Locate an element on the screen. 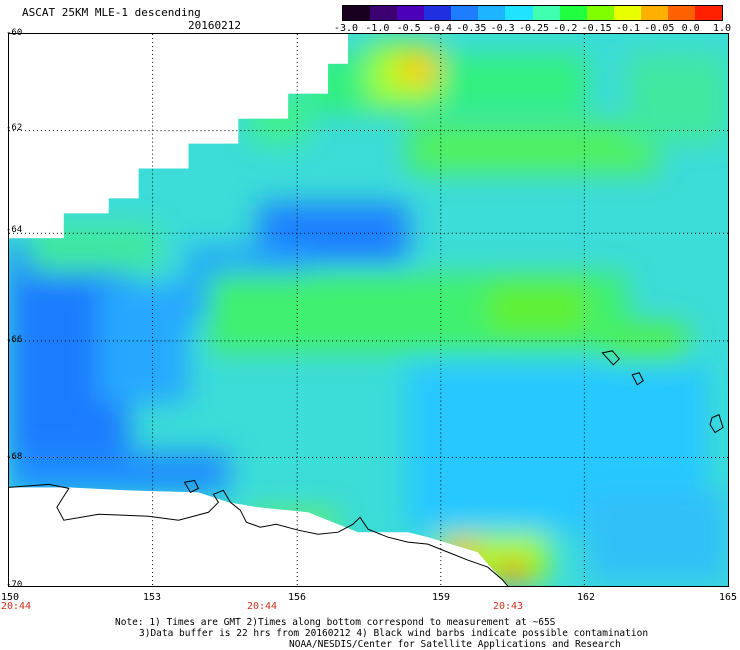  colorbar-tick-label: -0.3 is located at coordinates (502, 28).